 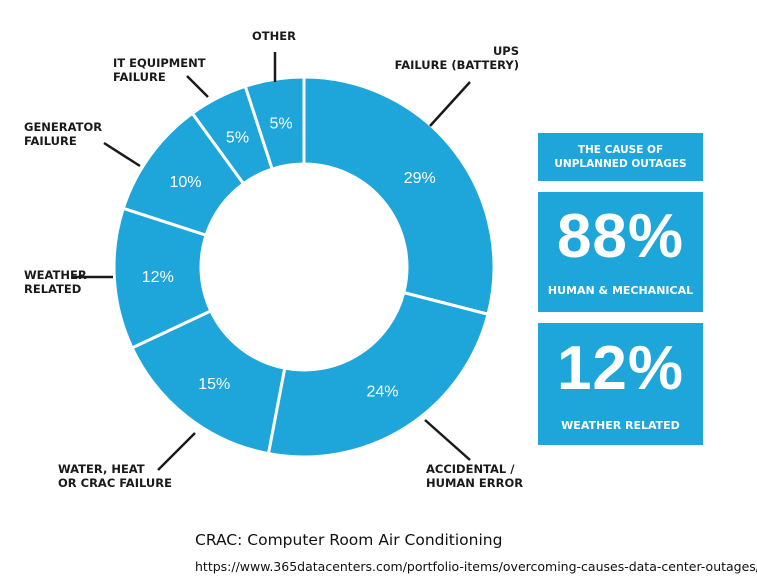 What do you see at coordinates (382, 392) in the screenshot?
I see `slice-value-label-accidental-human-error: 24%` at bounding box center [382, 392].